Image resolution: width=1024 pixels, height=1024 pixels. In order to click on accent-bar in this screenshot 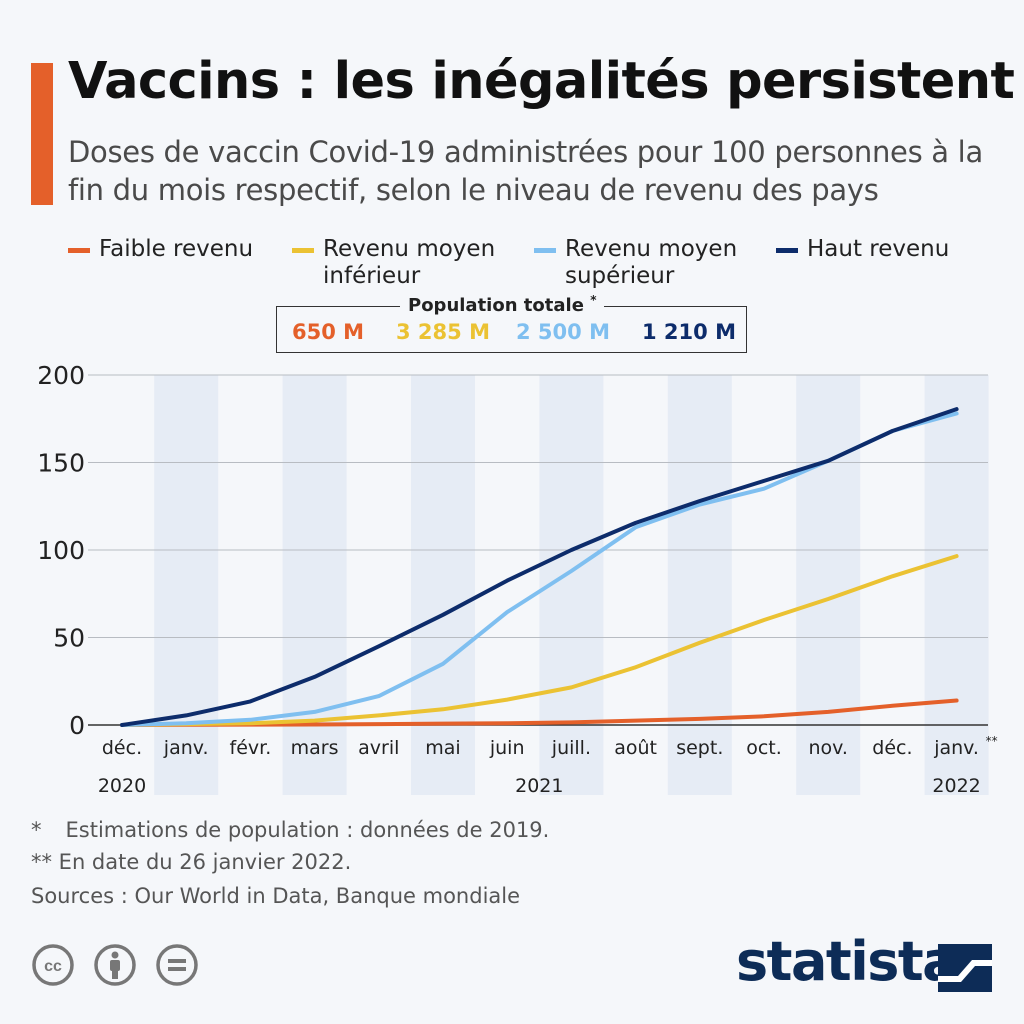, I will do `click(42, 134)`.